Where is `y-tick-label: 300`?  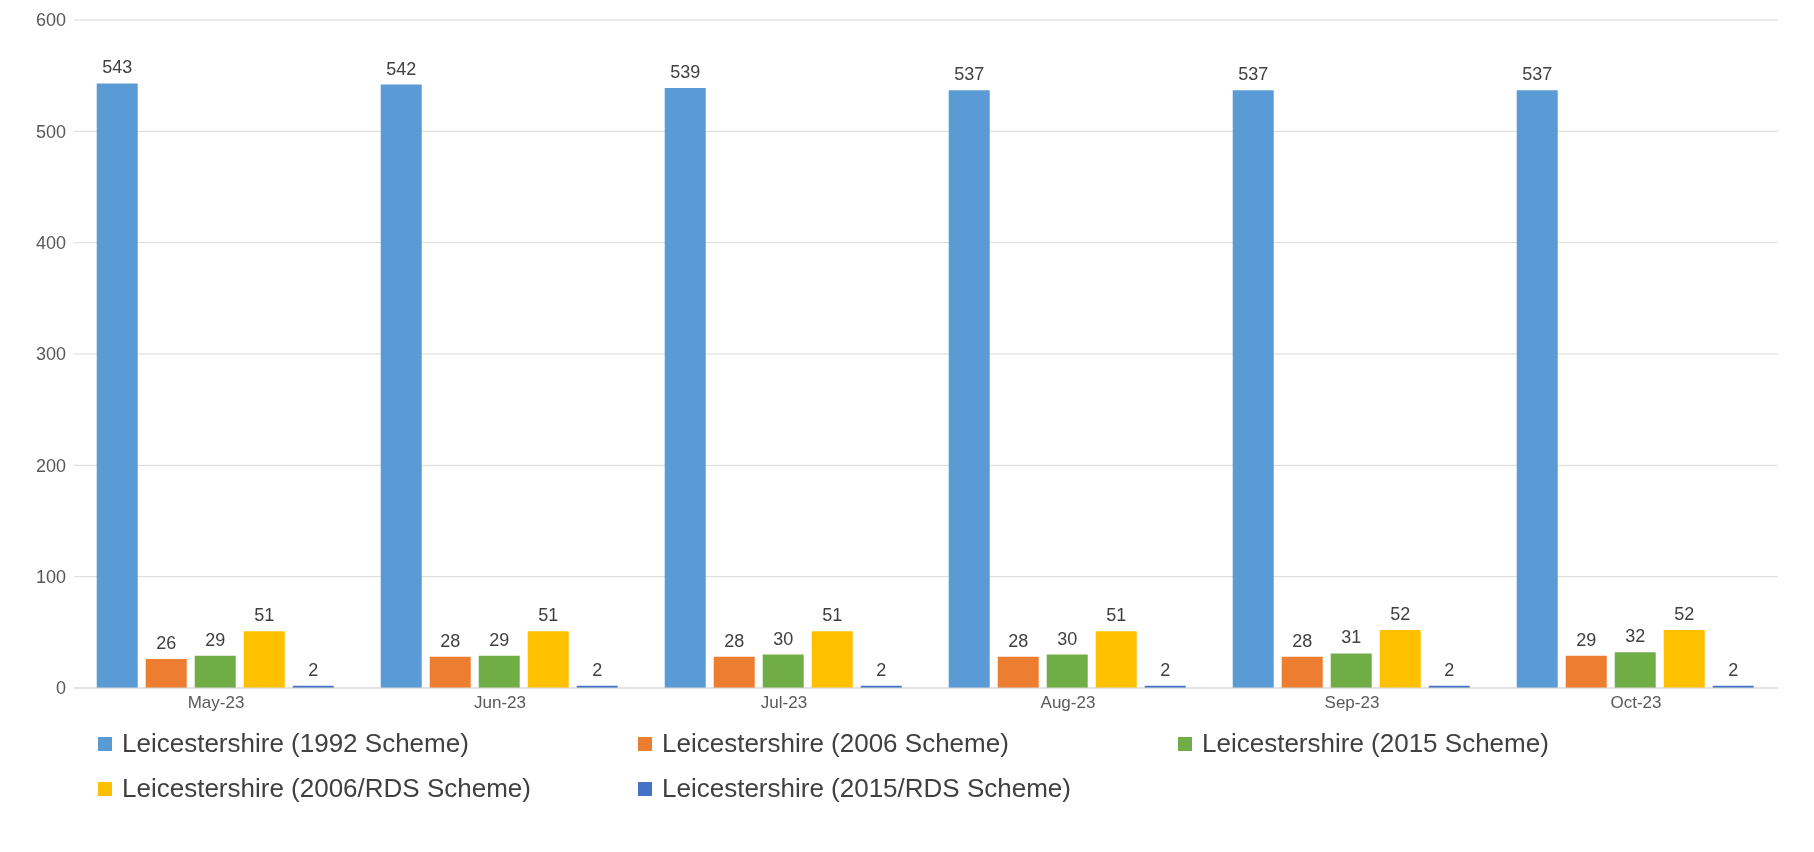 y-tick-label: 300 is located at coordinates (50, 354).